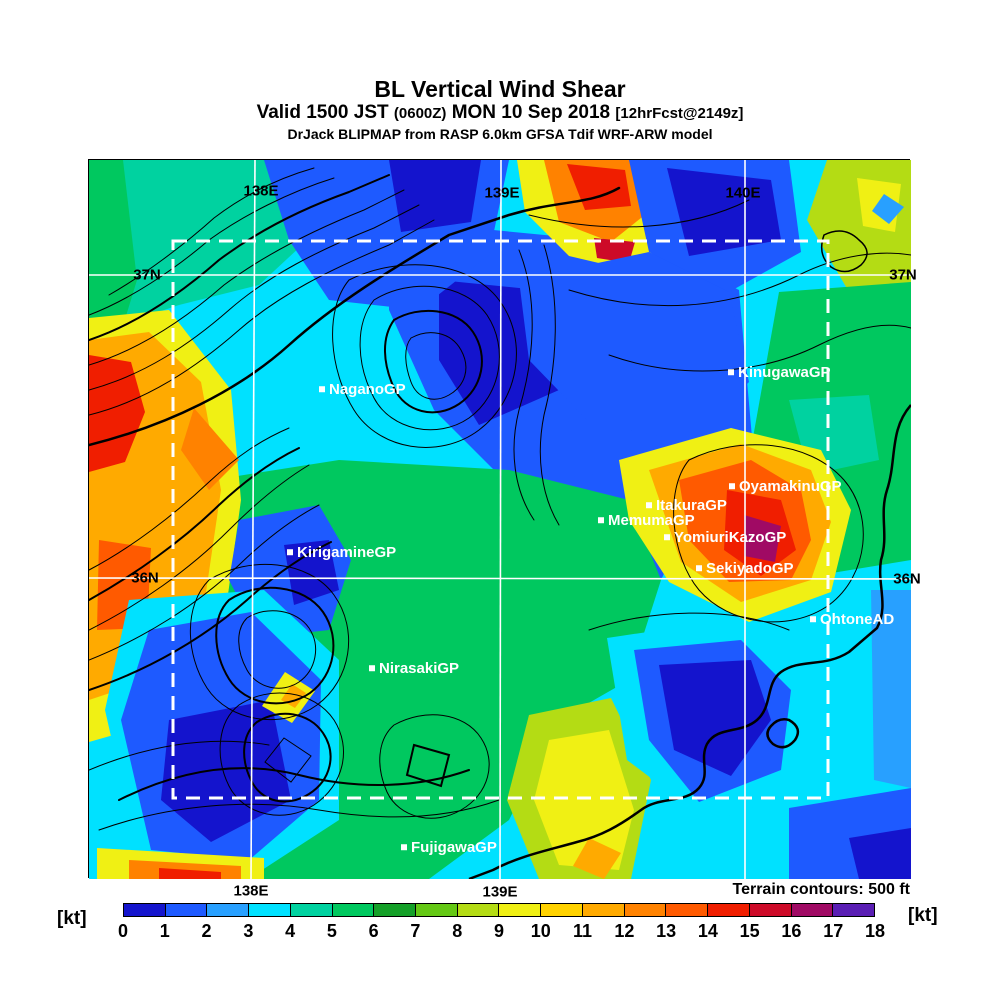 This screenshot has height=1000, width=1000. What do you see at coordinates (749, 931) in the screenshot?
I see `colorbar-tick-15: 15` at bounding box center [749, 931].